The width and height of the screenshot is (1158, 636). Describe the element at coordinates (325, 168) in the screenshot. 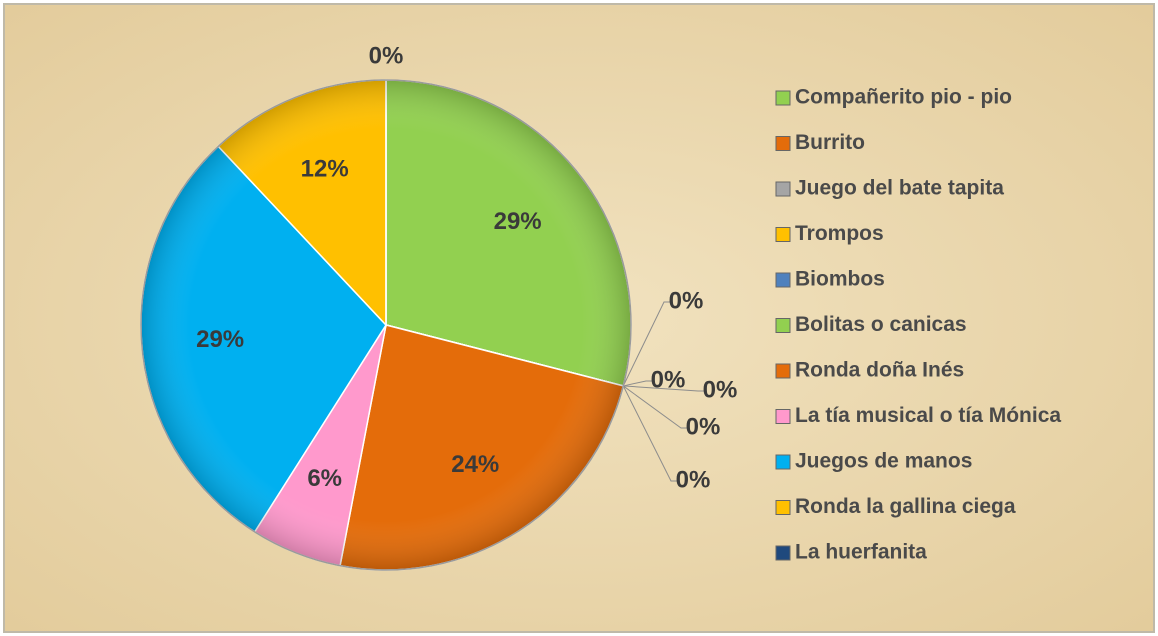

I see `data-label: 12%` at that location.